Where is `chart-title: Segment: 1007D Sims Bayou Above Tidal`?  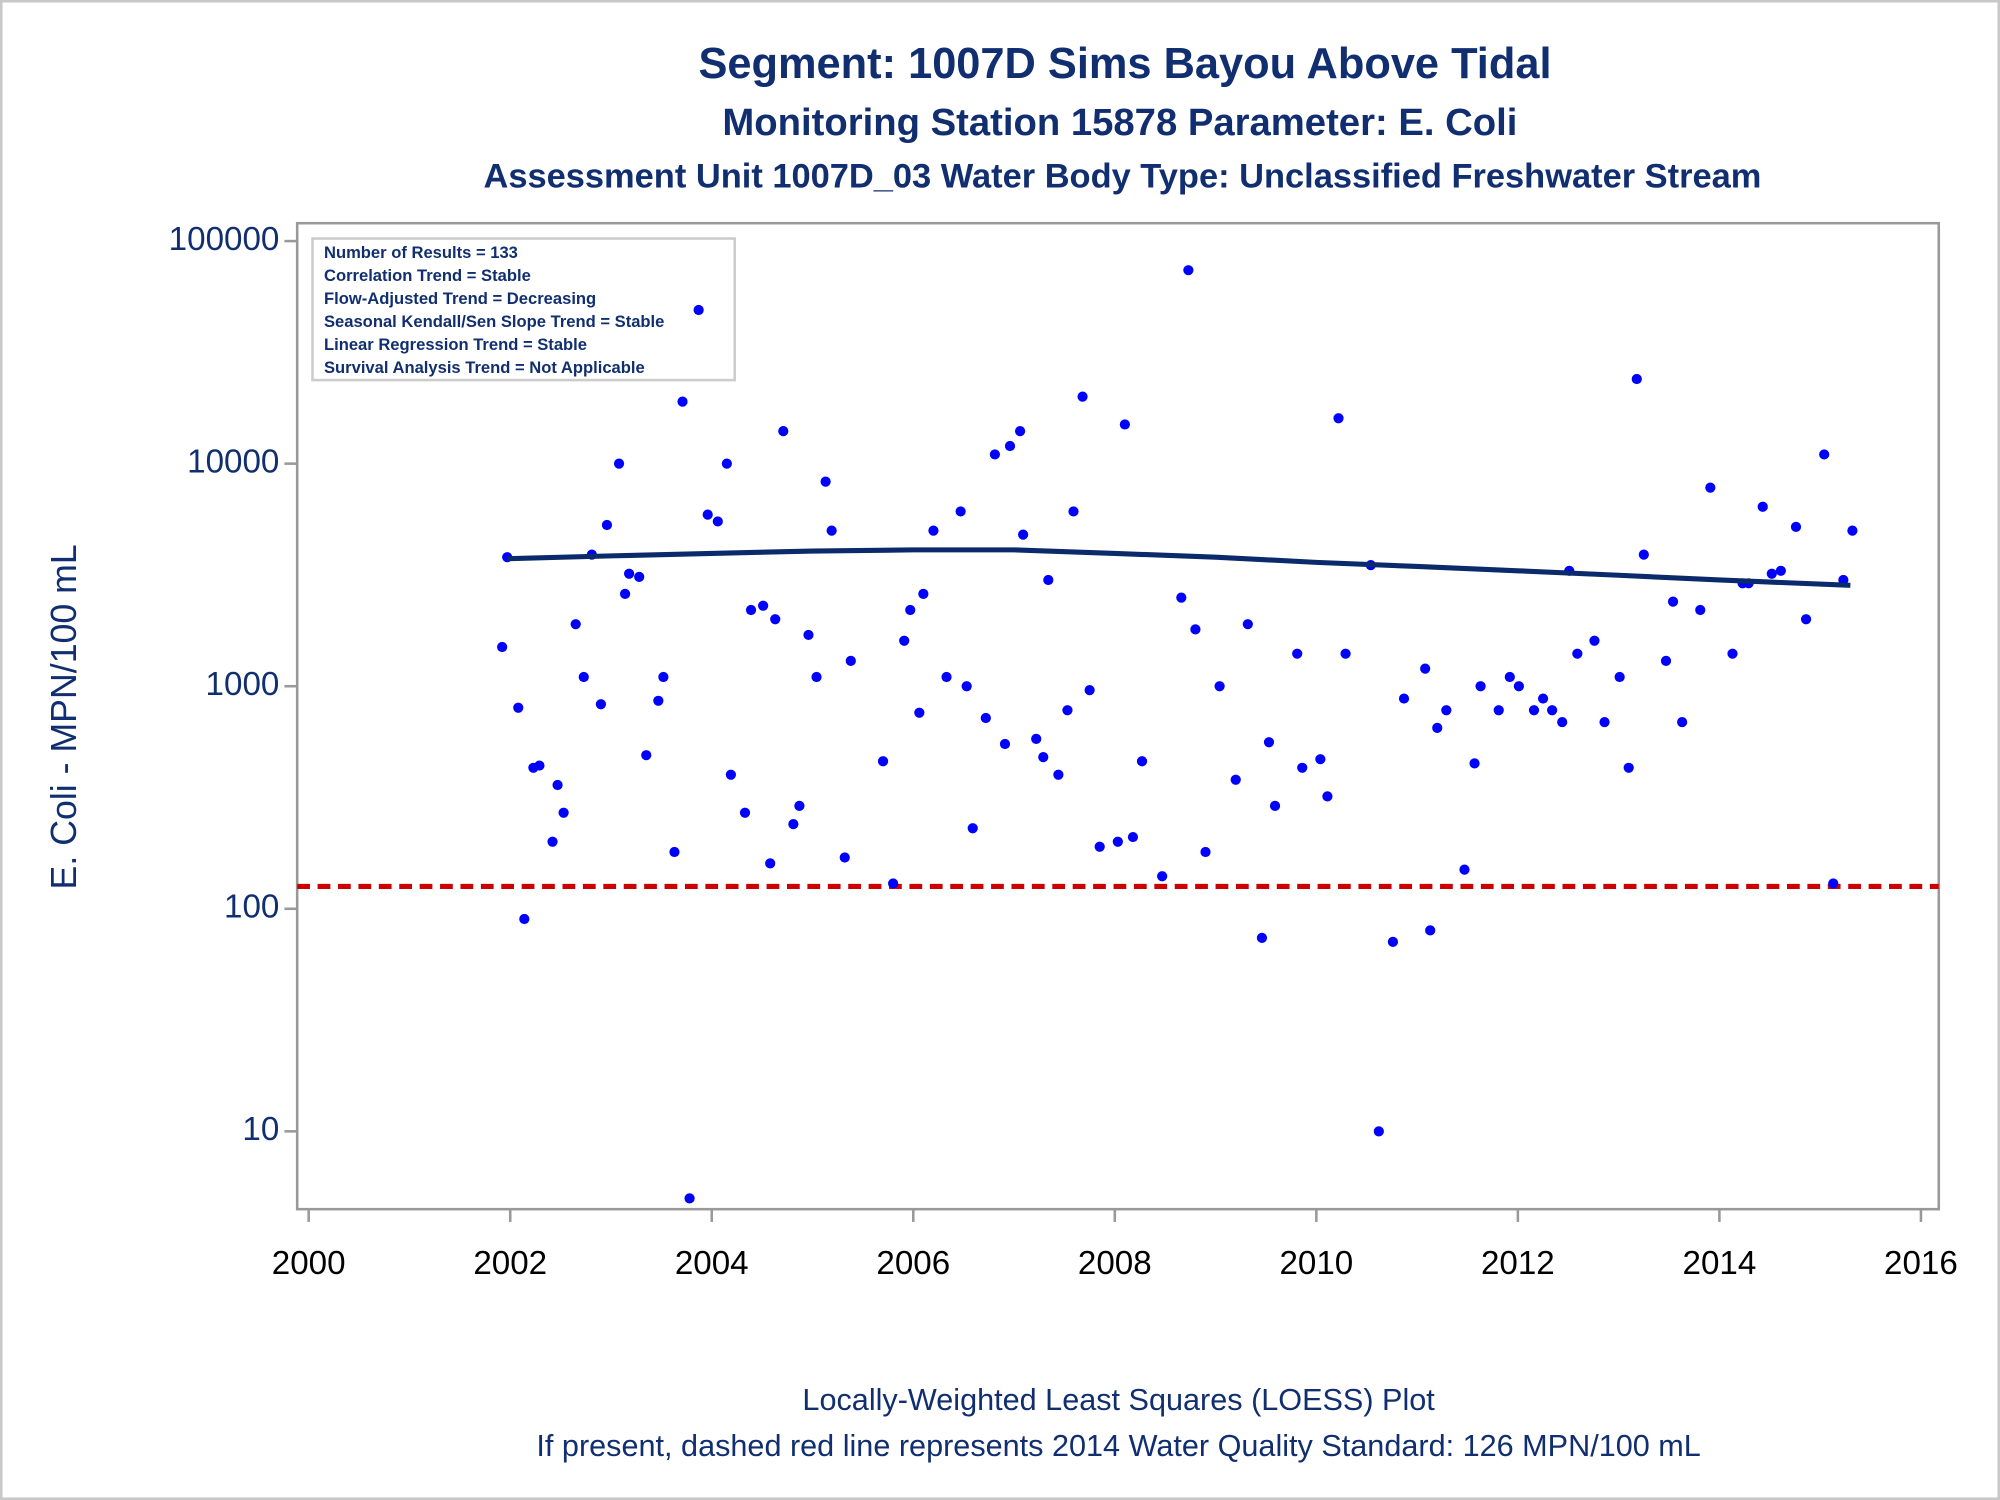
chart-title: Segment: 1007D Sims Bayou Above Tidal is located at coordinates (1124, 64).